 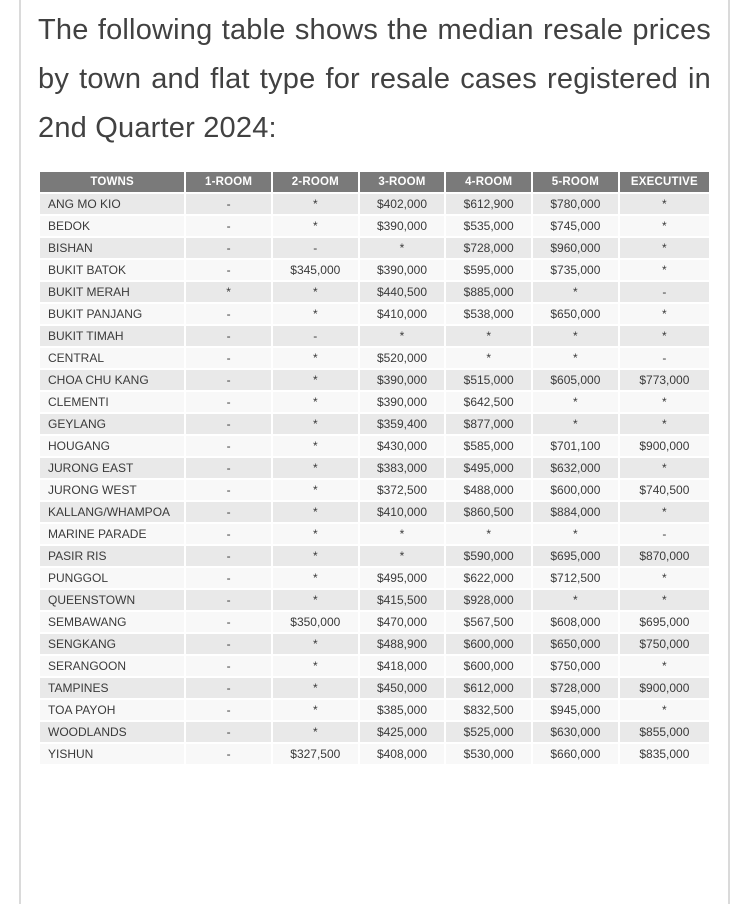 What do you see at coordinates (402, 732) in the screenshot?
I see `price-cell: $425,000` at bounding box center [402, 732].